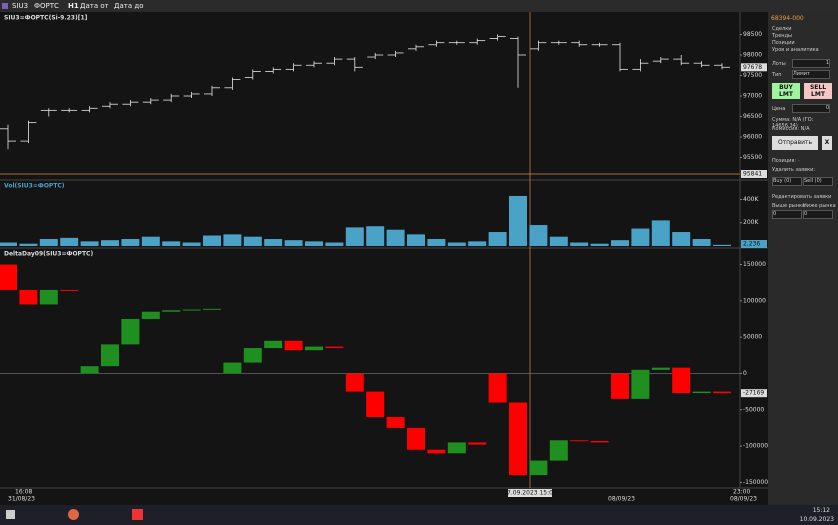  What do you see at coordinates (818, 91) in the screenshot?
I see `sell-button: SELL LMT` at bounding box center [818, 91].